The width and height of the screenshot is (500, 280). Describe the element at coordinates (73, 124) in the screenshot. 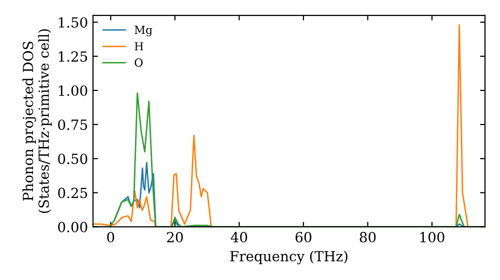

I see `y-tick-label: 0.75` at that location.